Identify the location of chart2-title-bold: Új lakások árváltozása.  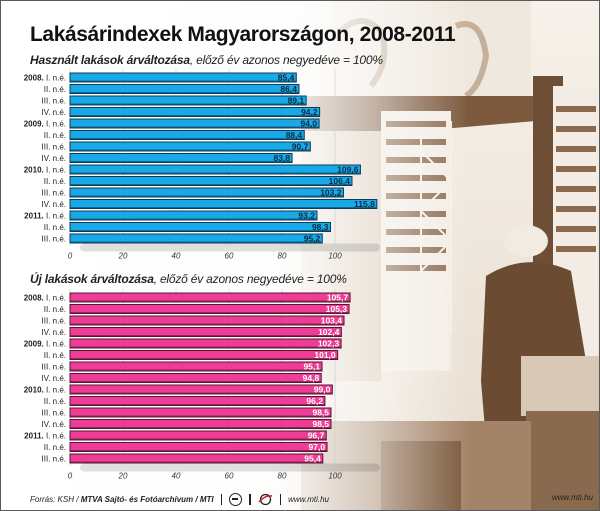
(92, 279).